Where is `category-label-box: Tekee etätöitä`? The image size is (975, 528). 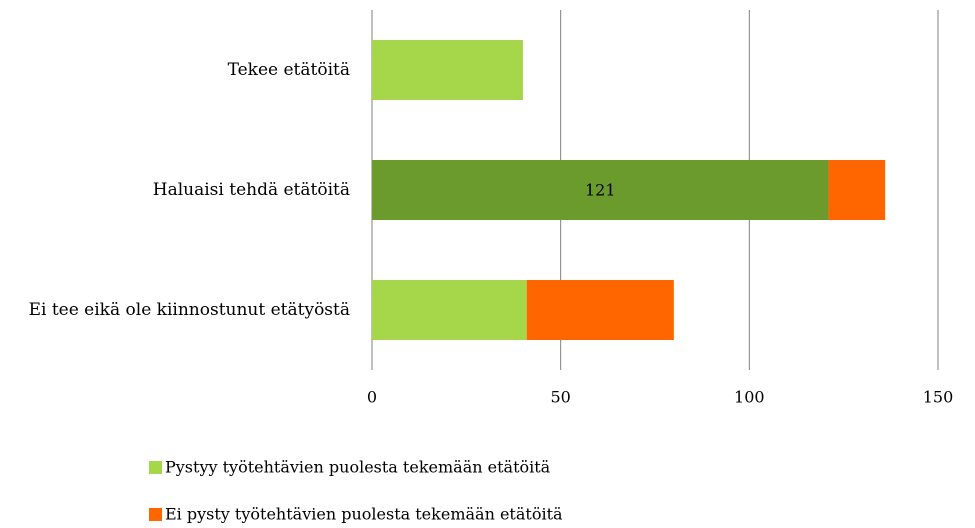 category-label-box: Tekee etätöitä is located at coordinates (180, 70).